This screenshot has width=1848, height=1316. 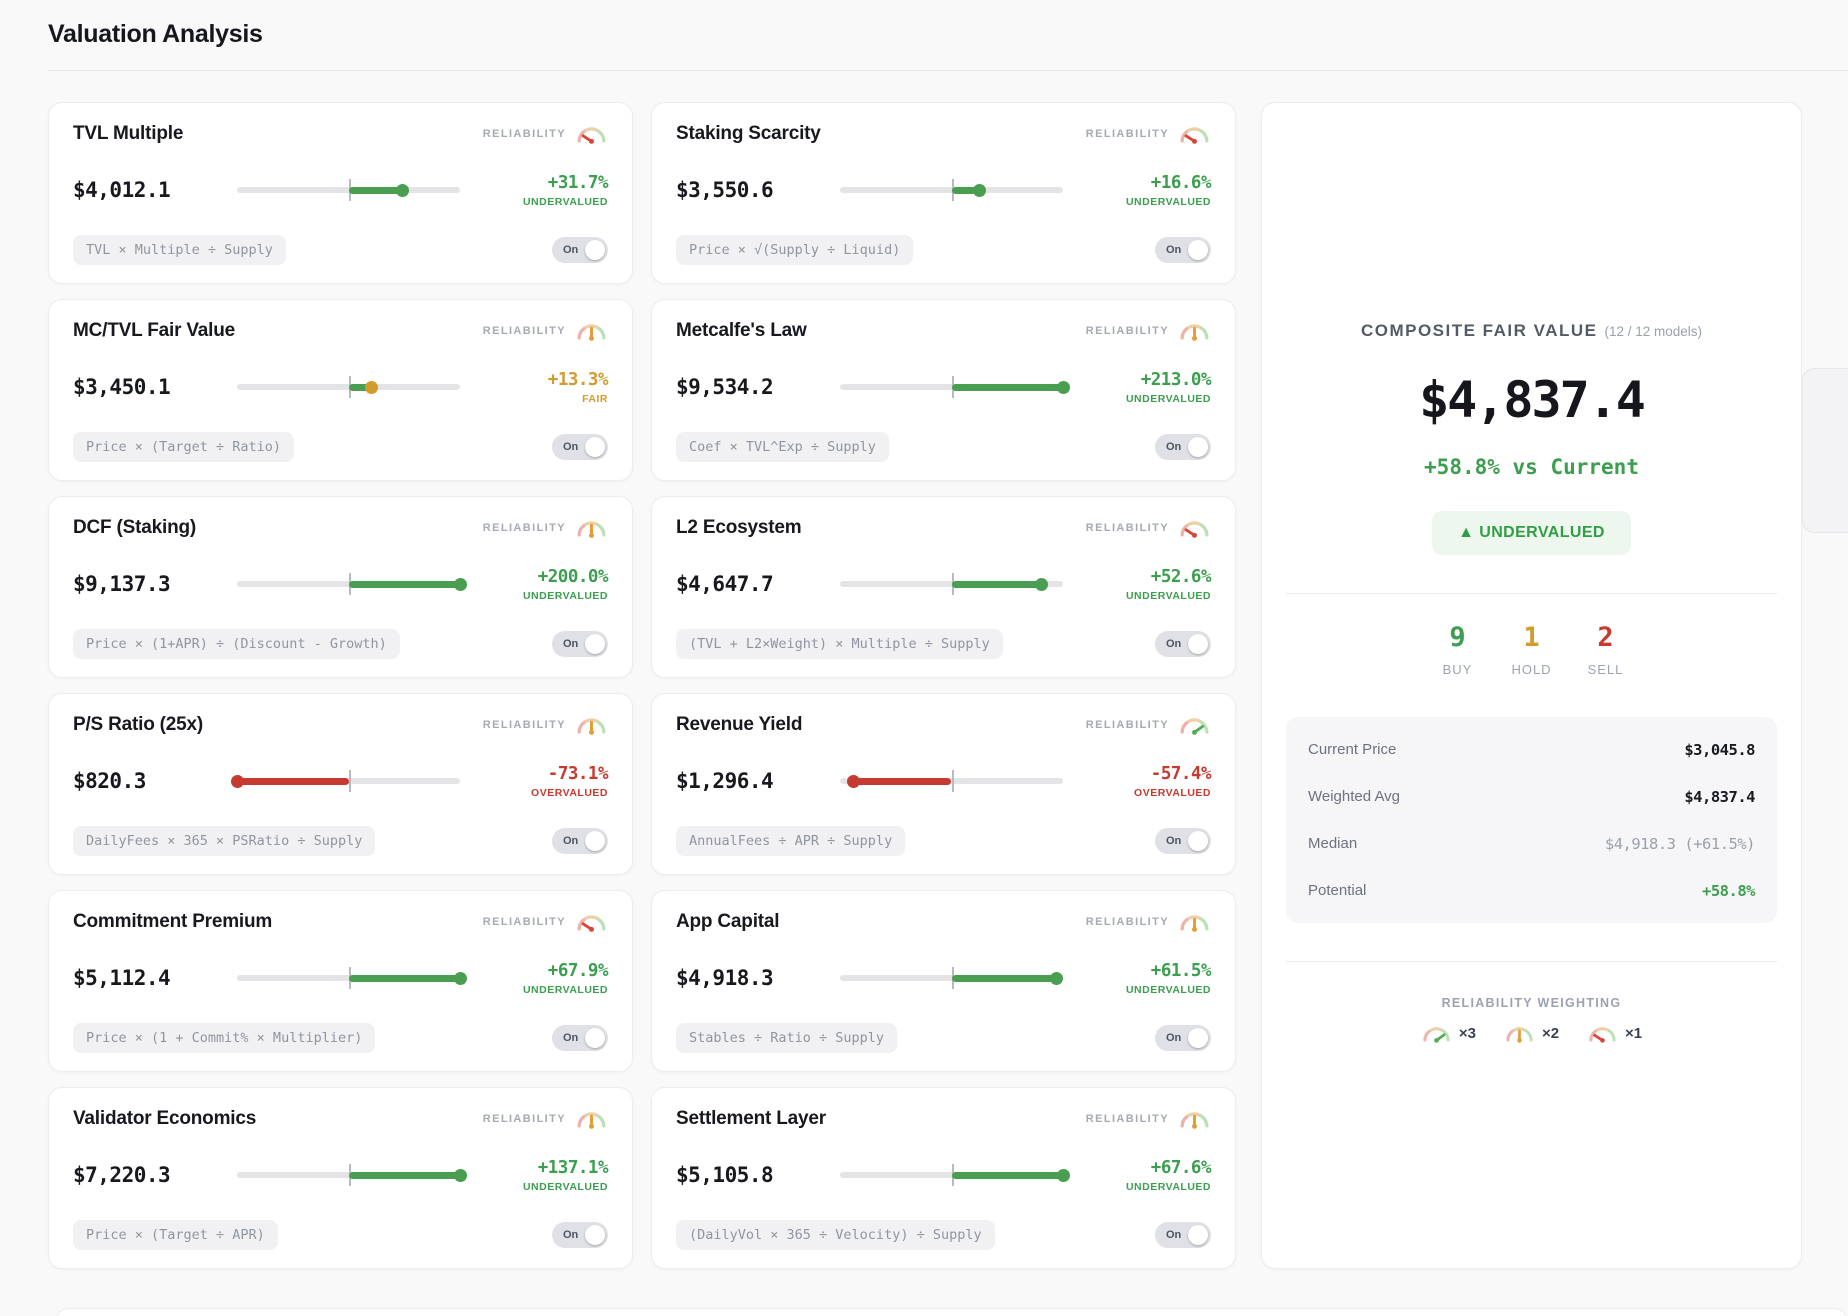 I want to click on stat-row: Current Price $3,045.8, so click(x=1531, y=749).